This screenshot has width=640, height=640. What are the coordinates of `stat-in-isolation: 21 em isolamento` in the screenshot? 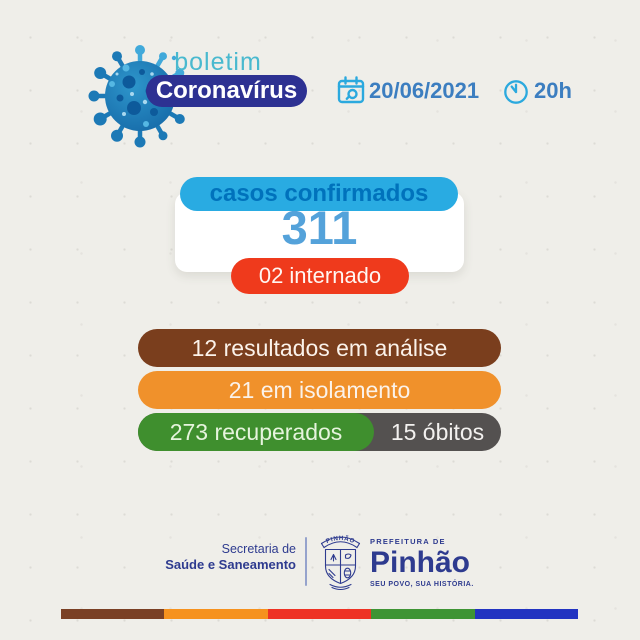 It's located at (319, 390).